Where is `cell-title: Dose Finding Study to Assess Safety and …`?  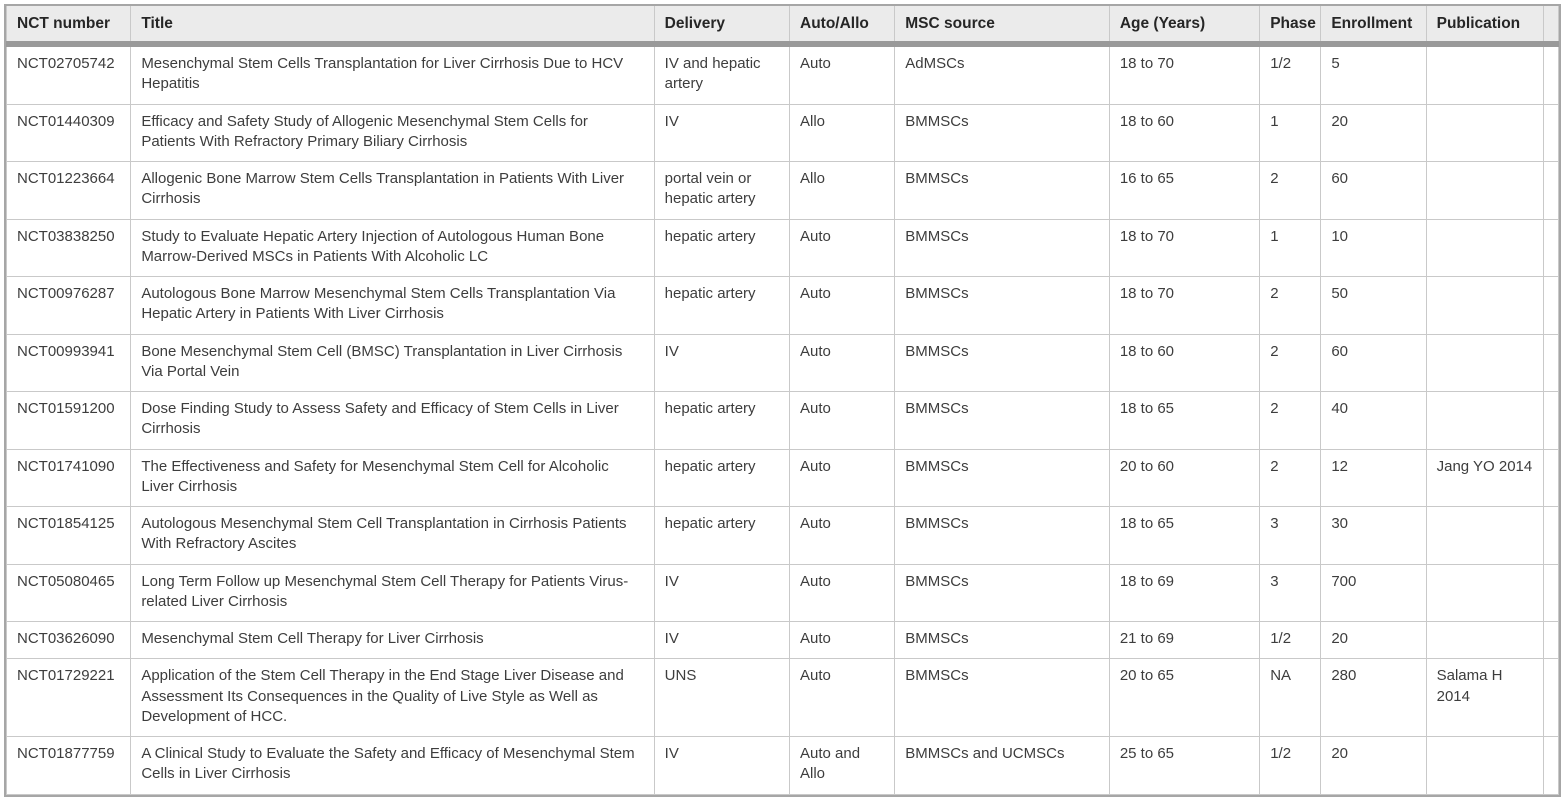 cell-title: Dose Finding Study to Assess Safety and … is located at coordinates (392, 420).